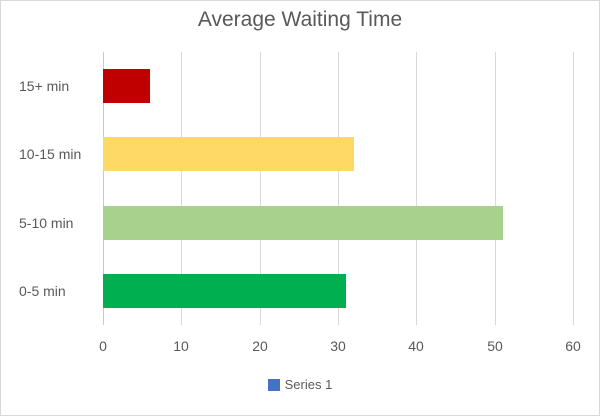 This screenshot has height=416, width=600. Describe the element at coordinates (126, 86) in the screenshot. I see `bar-15+-min` at that location.